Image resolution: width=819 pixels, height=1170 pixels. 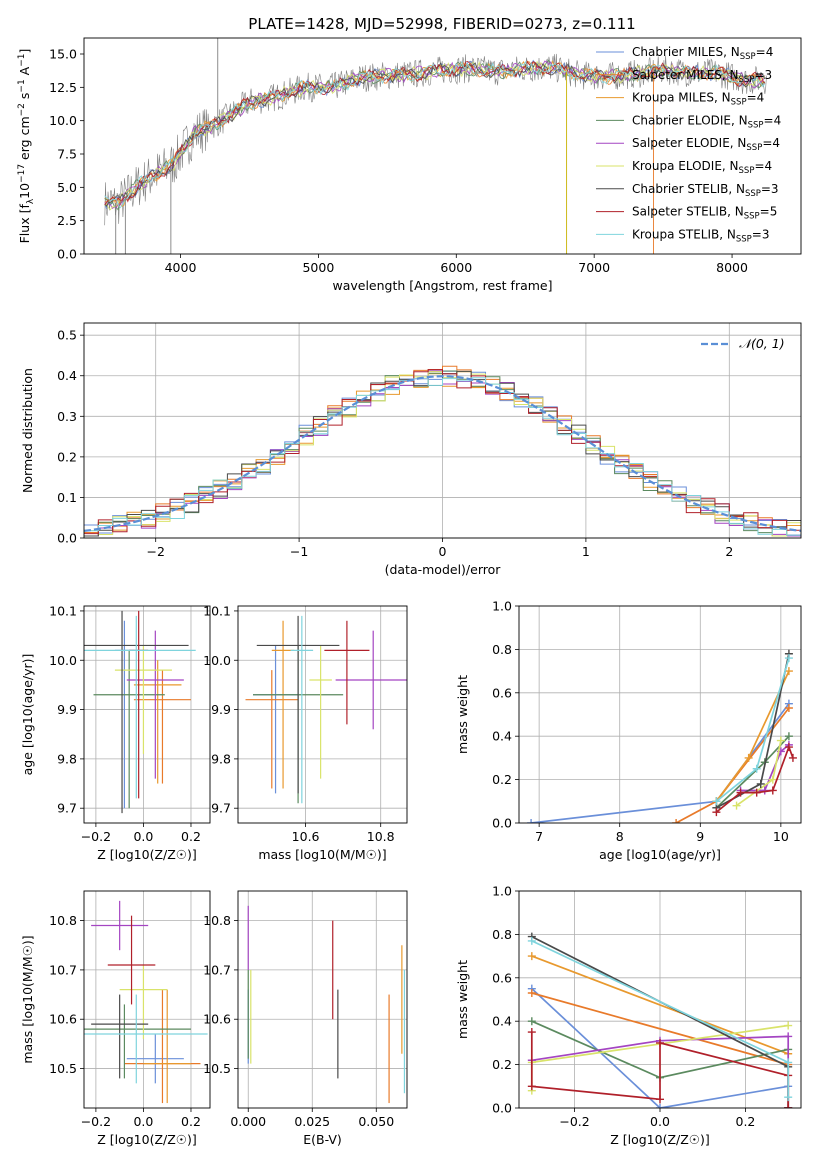 I want to click on x-axis-label: mass [log10(M/M☉)], so click(x=322, y=854).